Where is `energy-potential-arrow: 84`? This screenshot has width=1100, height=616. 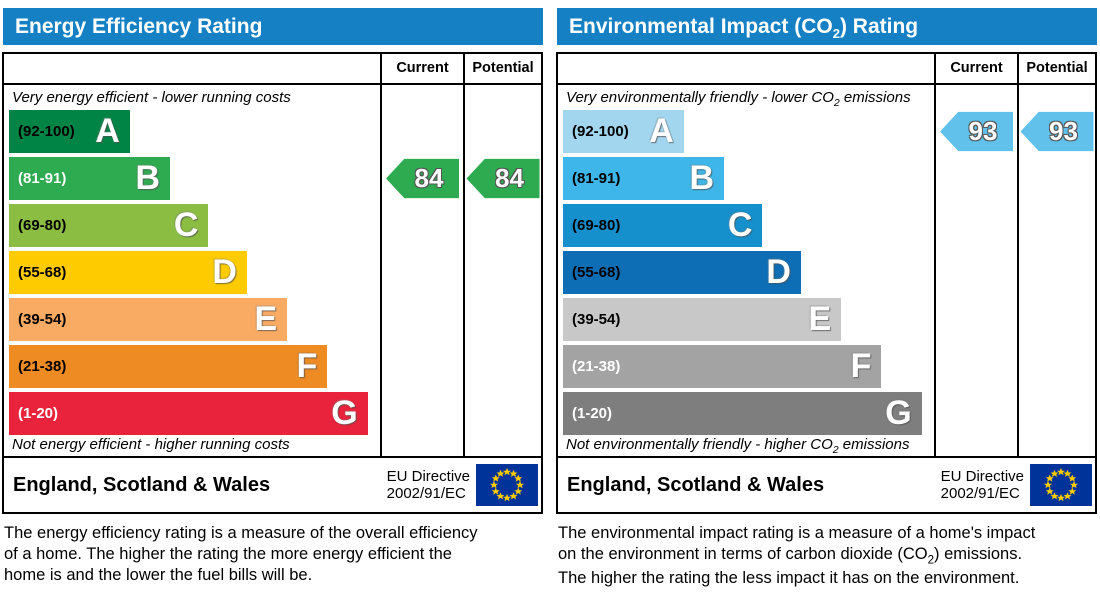
energy-potential-arrow: 84 is located at coordinates (503, 178).